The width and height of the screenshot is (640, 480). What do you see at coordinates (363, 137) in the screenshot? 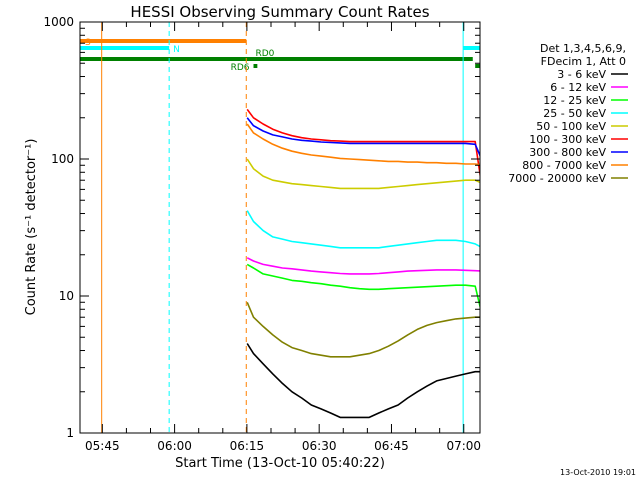
I see `series-line-300-800-kev` at bounding box center [363, 137].